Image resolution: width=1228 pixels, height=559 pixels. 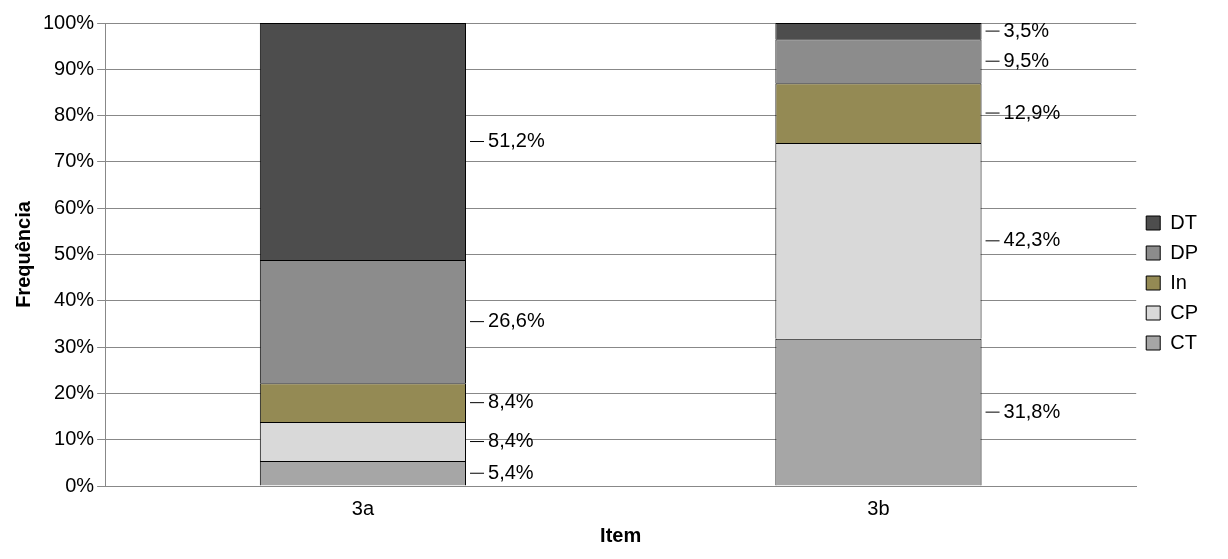 What do you see at coordinates (1184, 311) in the screenshot?
I see `legend-label: CP` at bounding box center [1184, 311].